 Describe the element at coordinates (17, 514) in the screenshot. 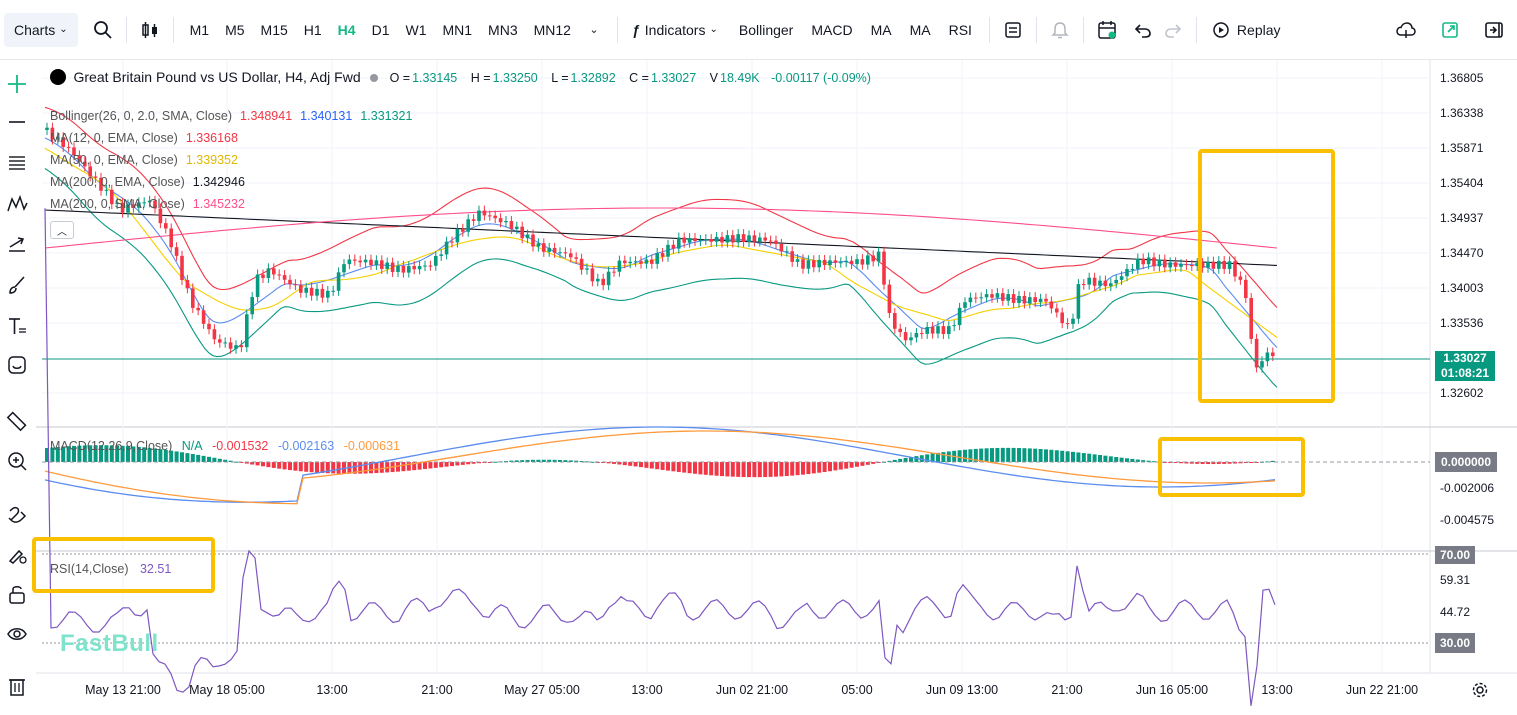

I see `magnet-tool` at that location.